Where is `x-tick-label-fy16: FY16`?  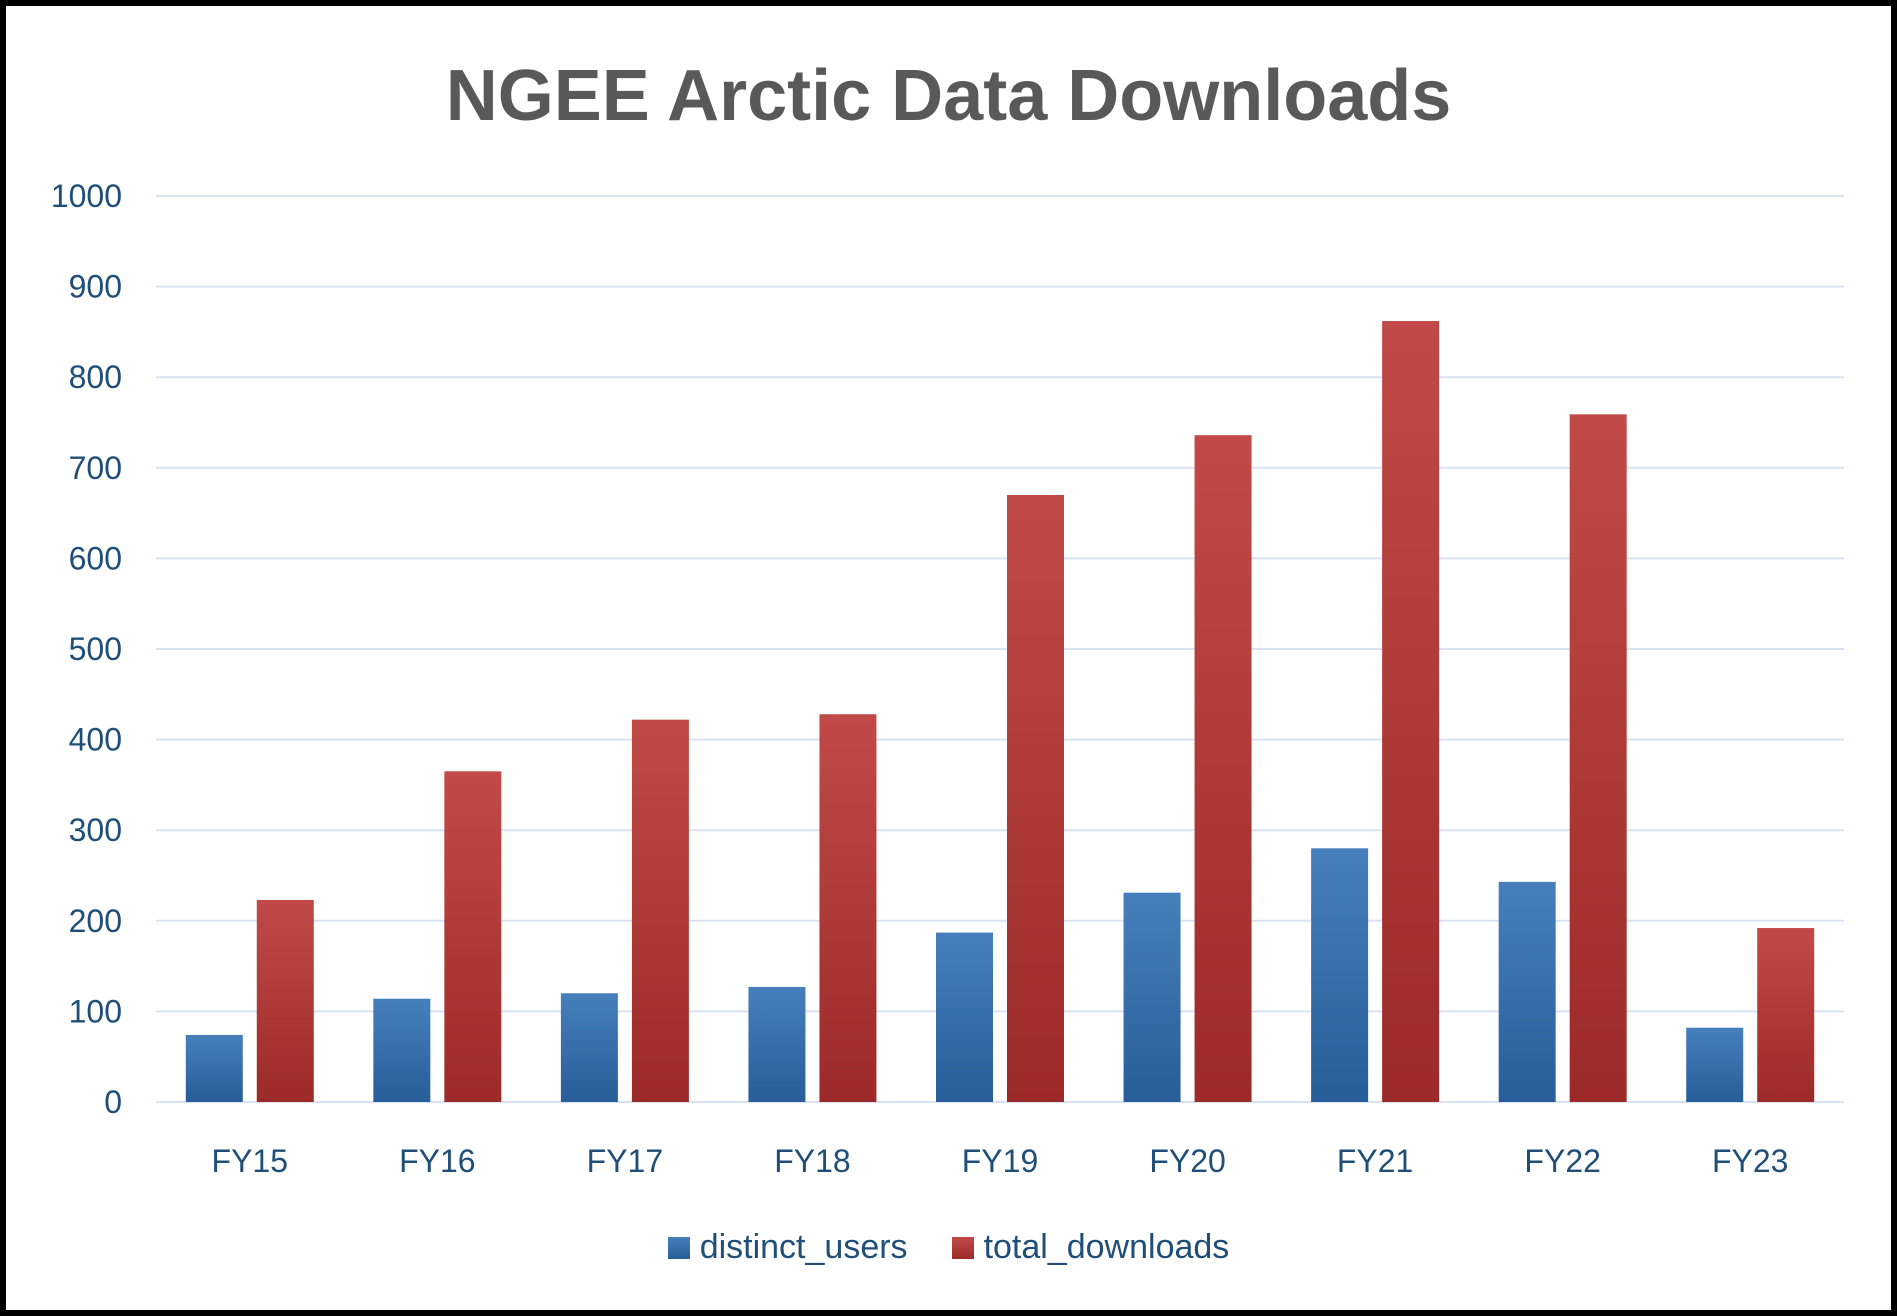 x-tick-label-fy16: FY16 is located at coordinates (437, 1161).